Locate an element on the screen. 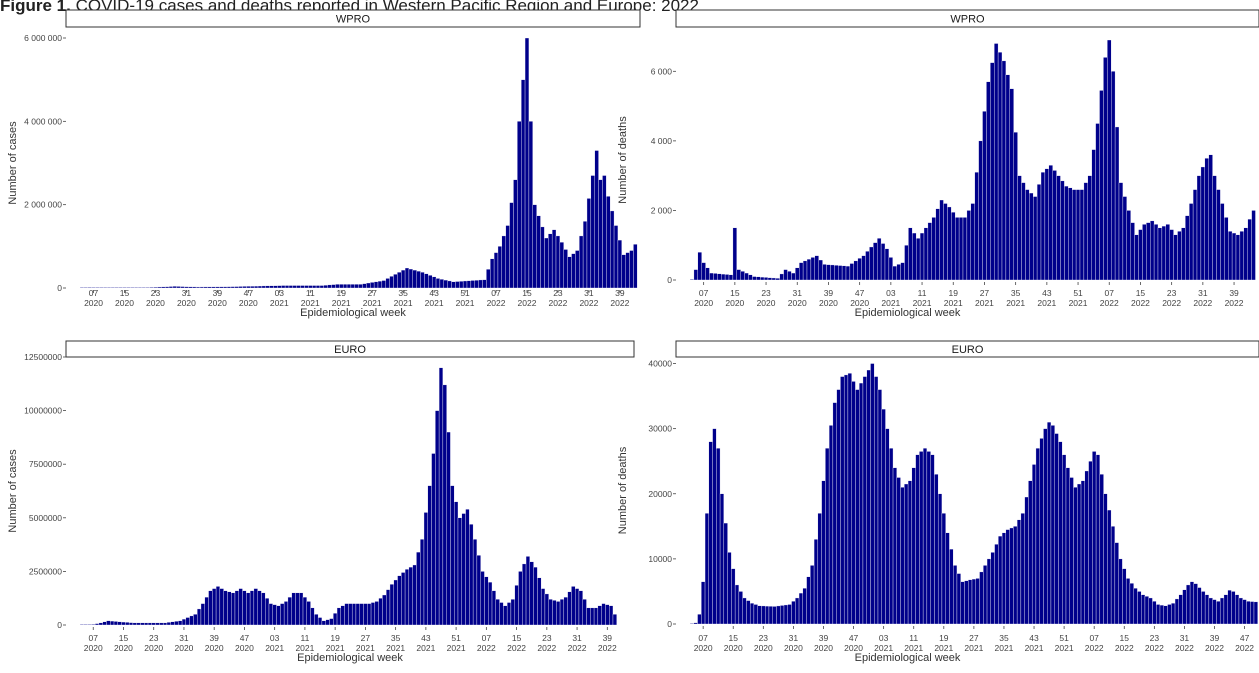  x-tick-label: 31 2020 is located at coordinates (797, 298).